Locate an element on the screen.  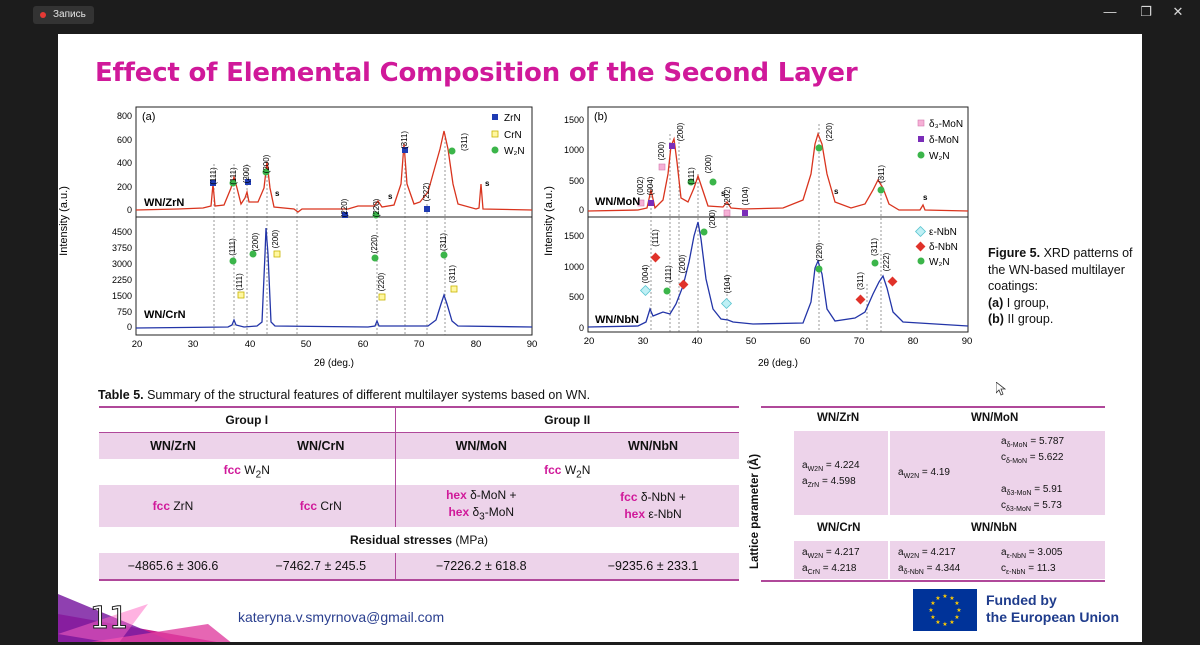
y-ticks-a-bottom: 0 750 1500 2250 3000 3750 4500 is located at coordinates (122, 279).